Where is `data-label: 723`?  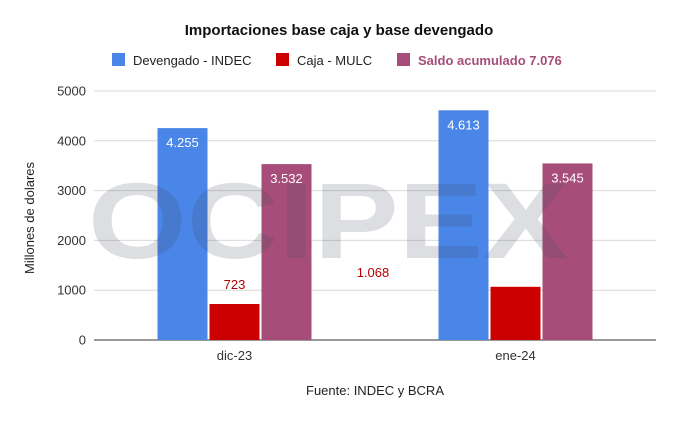 data-label: 723 is located at coordinates (235, 284).